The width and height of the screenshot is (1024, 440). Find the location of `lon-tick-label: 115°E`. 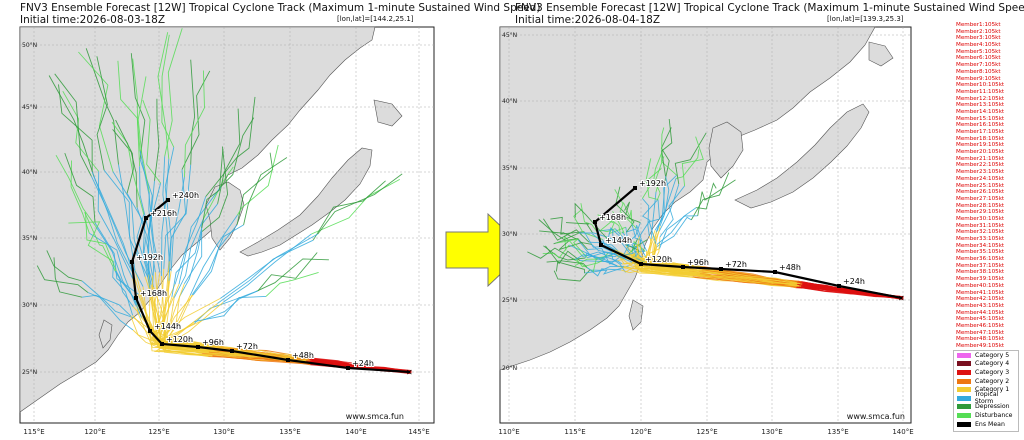

lon-tick-label: 115°E is located at coordinates (33, 432).